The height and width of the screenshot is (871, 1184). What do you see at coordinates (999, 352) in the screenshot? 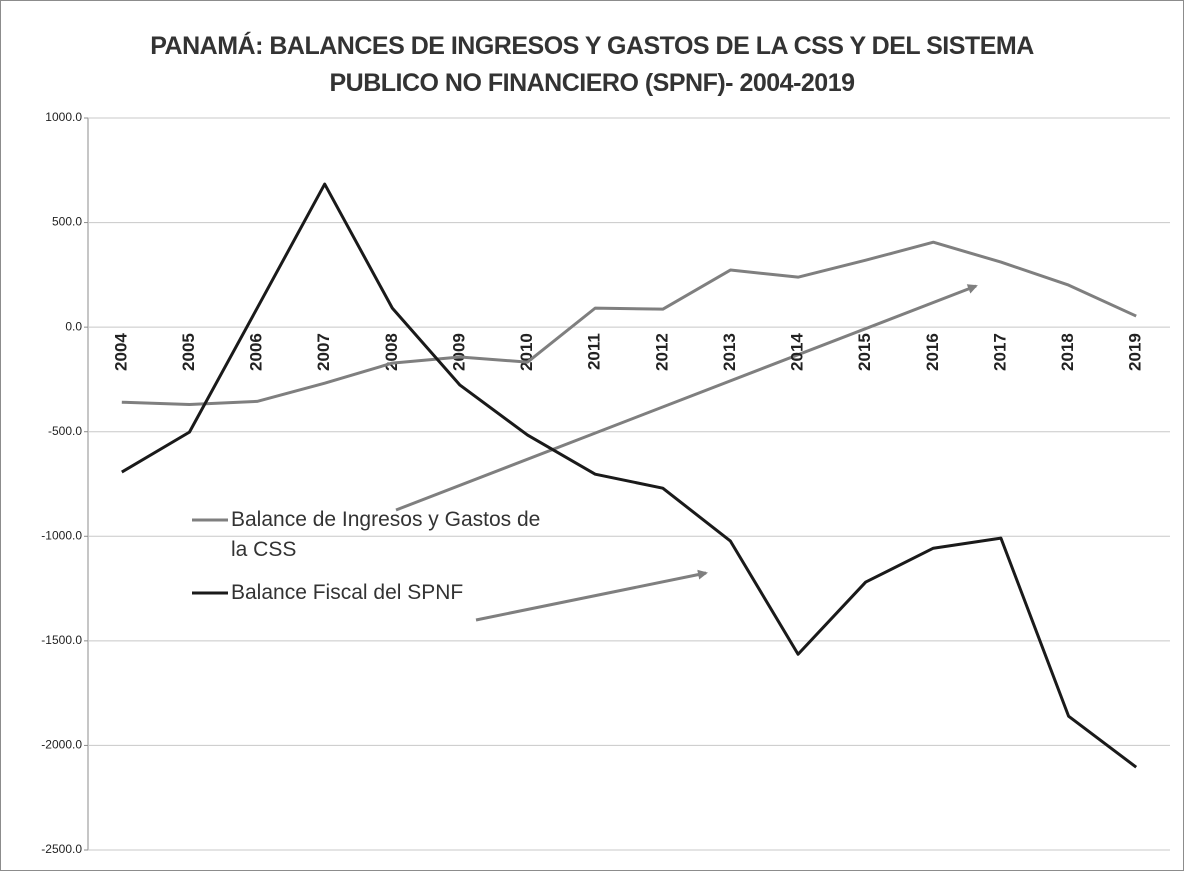
I see `x-tick-label: 2017` at bounding box center [999, 352].